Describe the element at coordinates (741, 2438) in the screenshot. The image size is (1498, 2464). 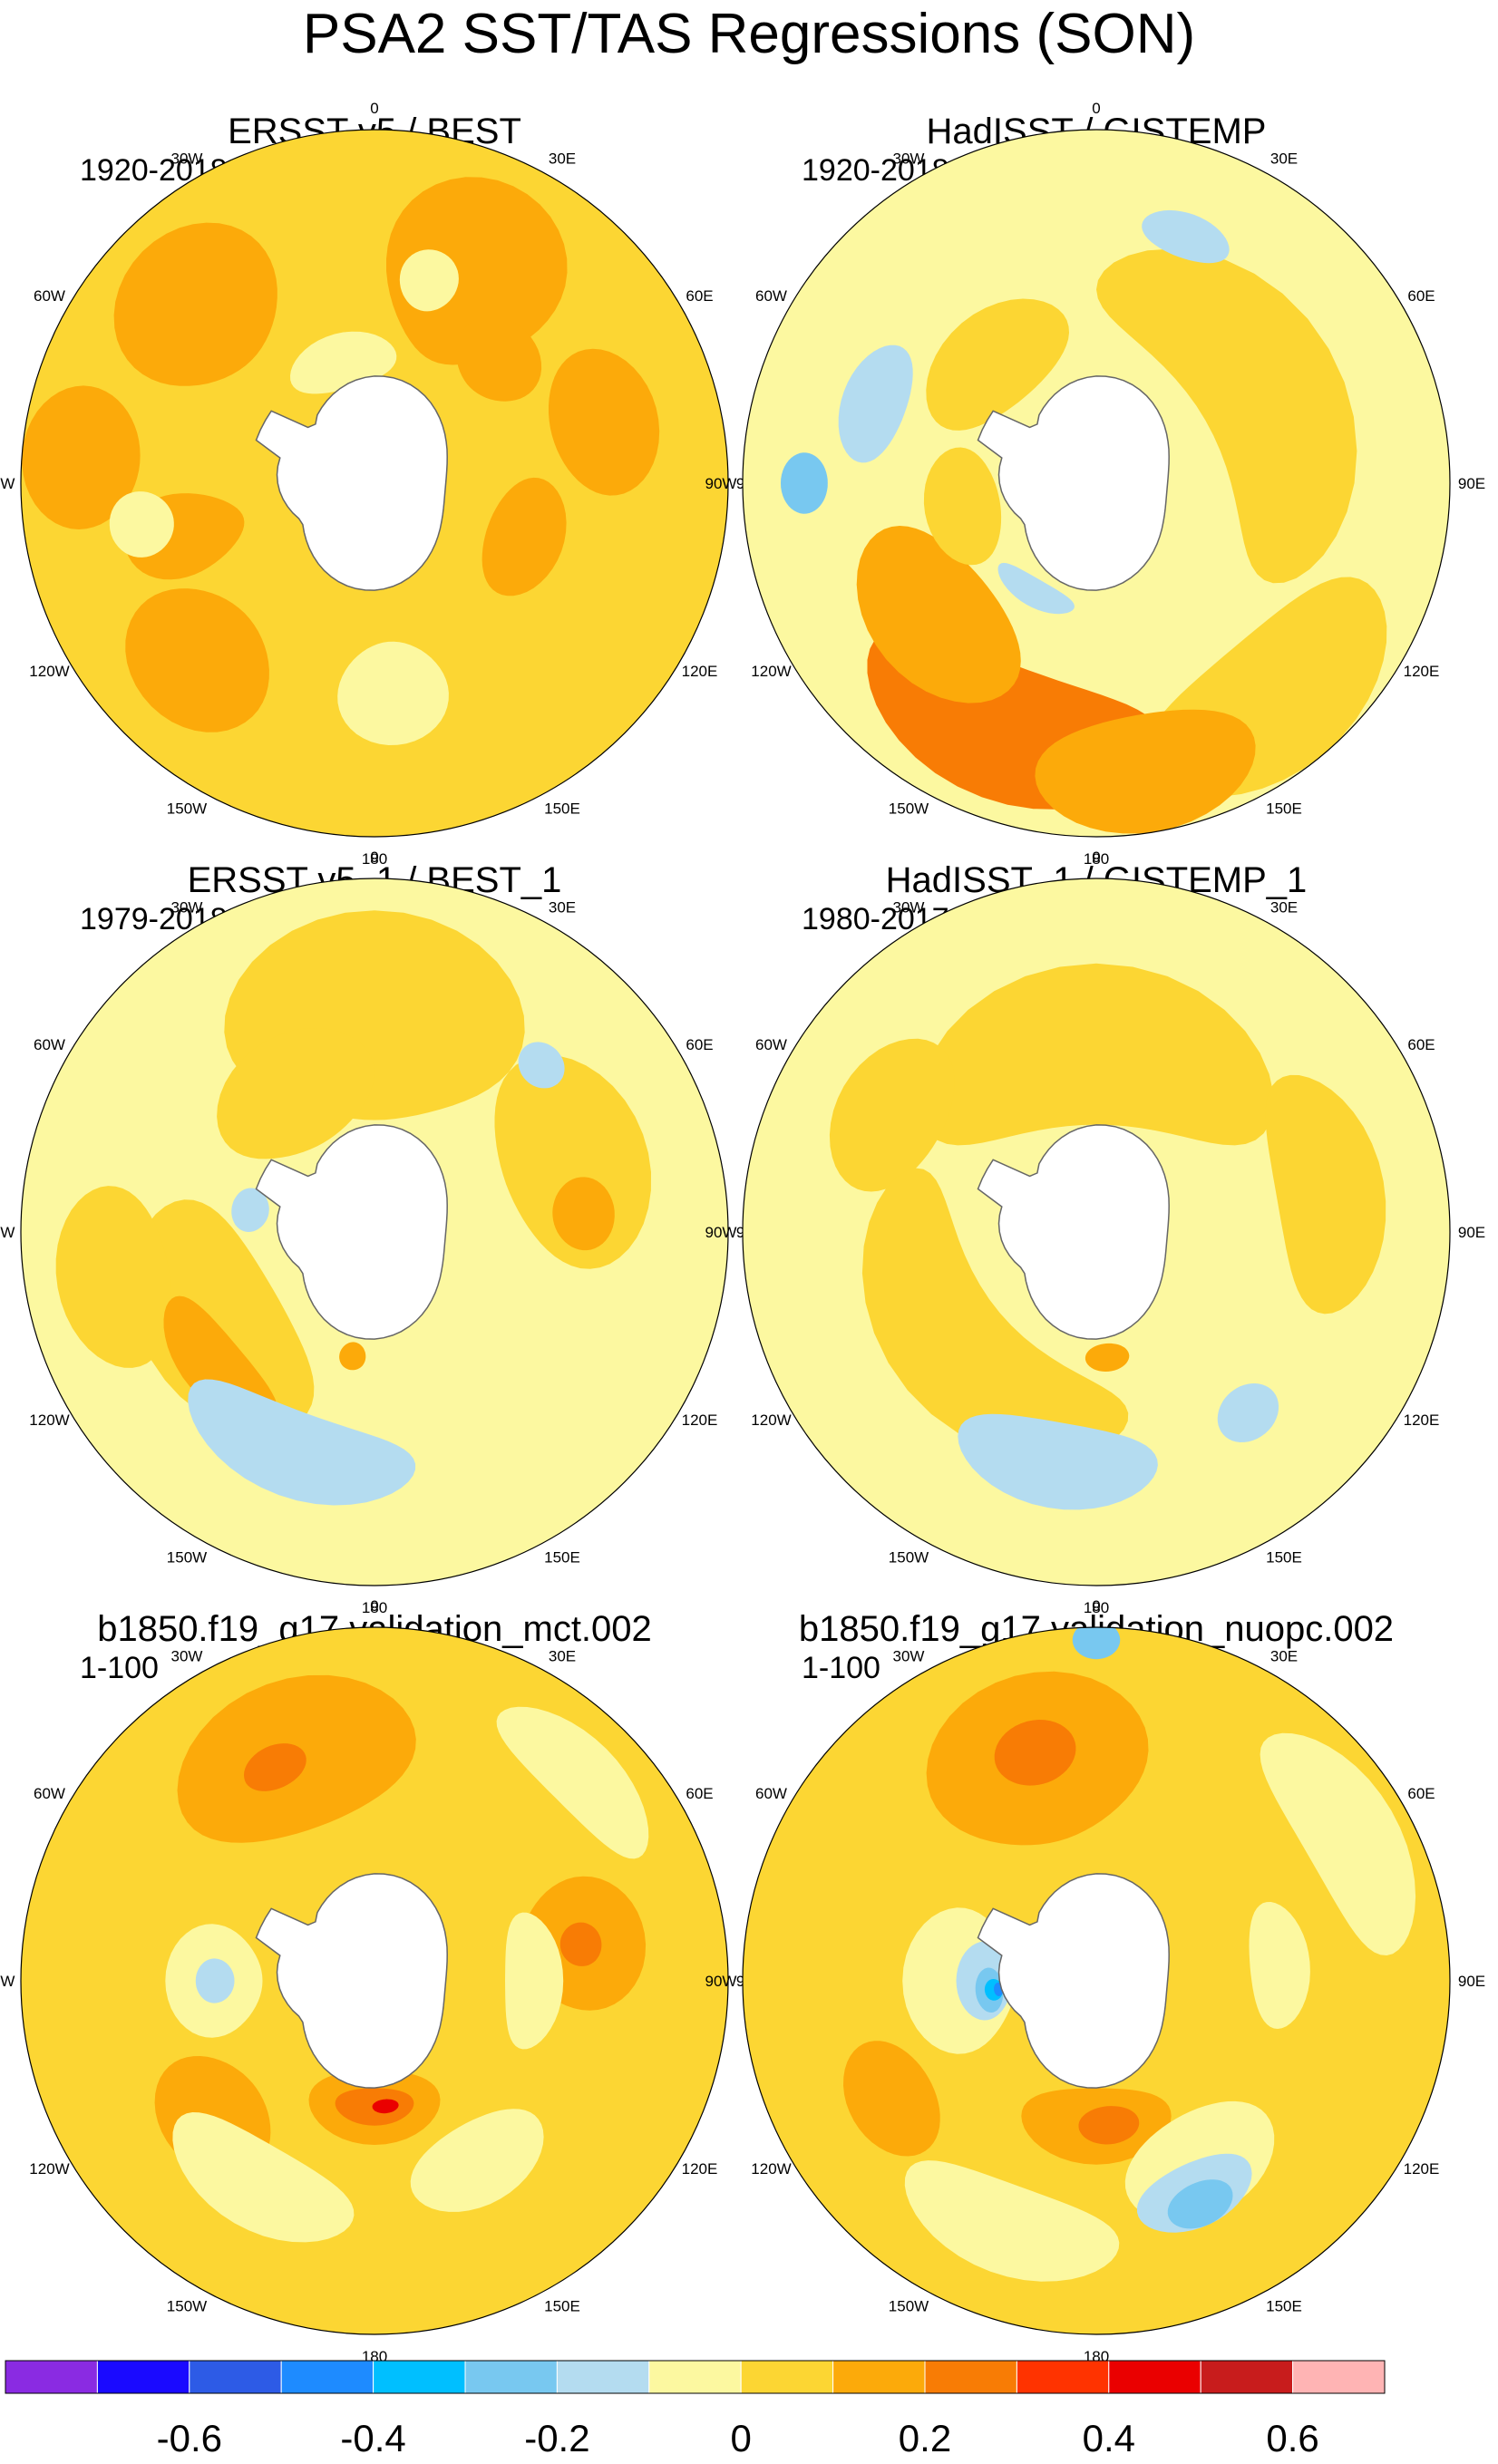
I see `colorbar-tick-label: 0` at that location.